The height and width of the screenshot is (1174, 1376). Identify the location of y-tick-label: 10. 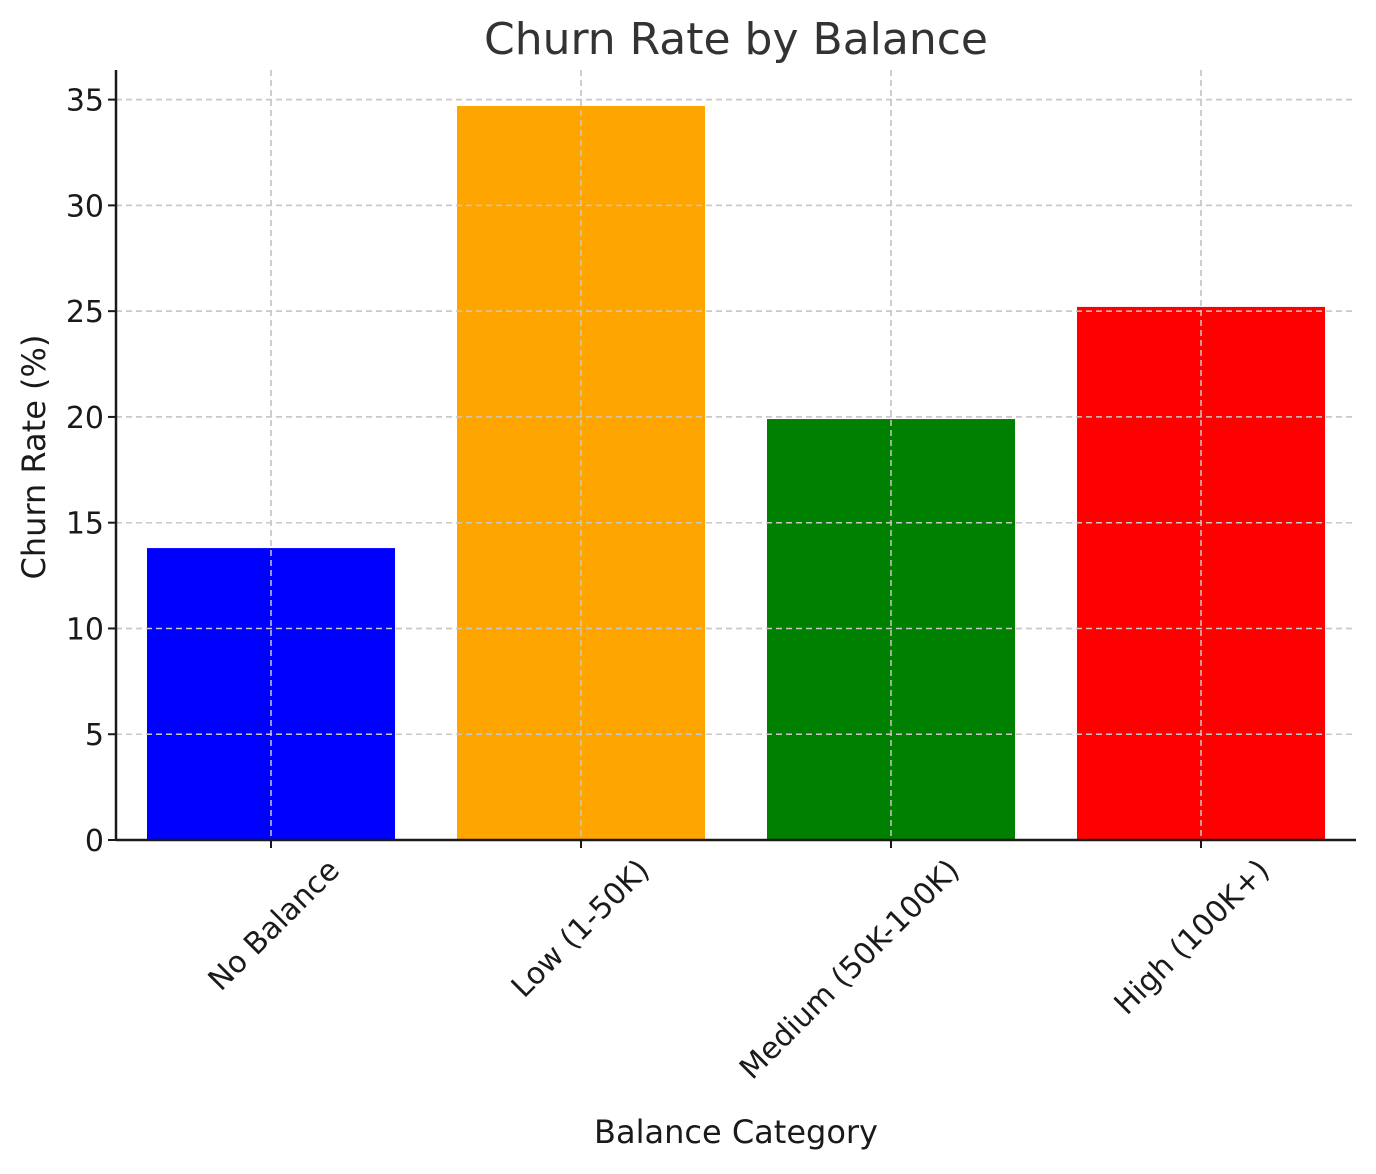
(85, 629).